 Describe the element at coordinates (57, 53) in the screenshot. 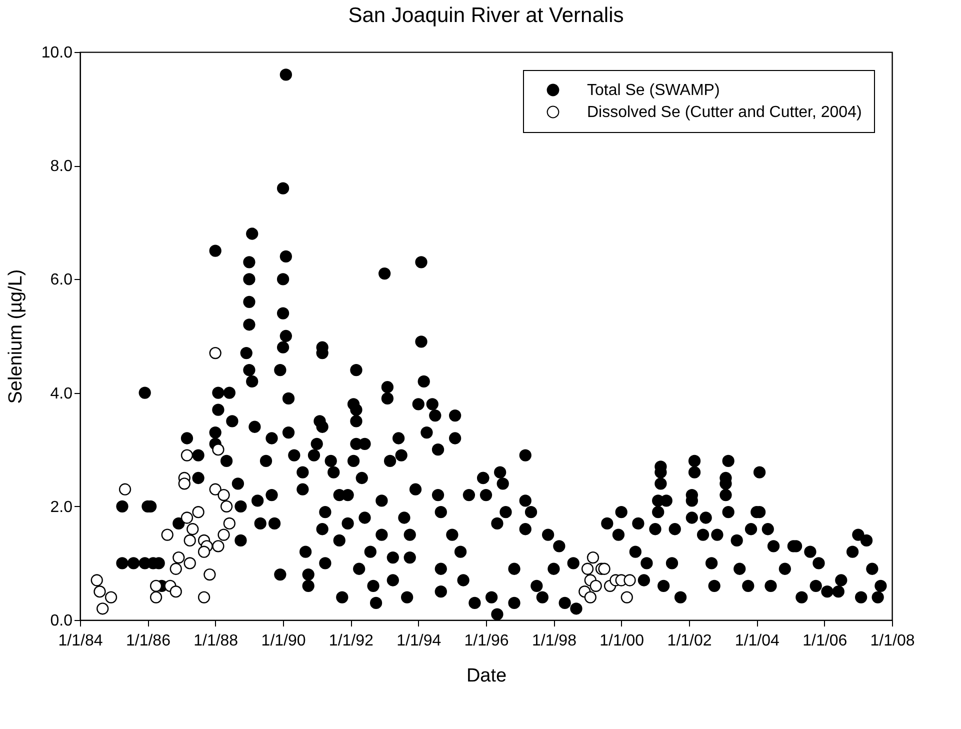

I see `y-tick-label: 10.0` at that location.